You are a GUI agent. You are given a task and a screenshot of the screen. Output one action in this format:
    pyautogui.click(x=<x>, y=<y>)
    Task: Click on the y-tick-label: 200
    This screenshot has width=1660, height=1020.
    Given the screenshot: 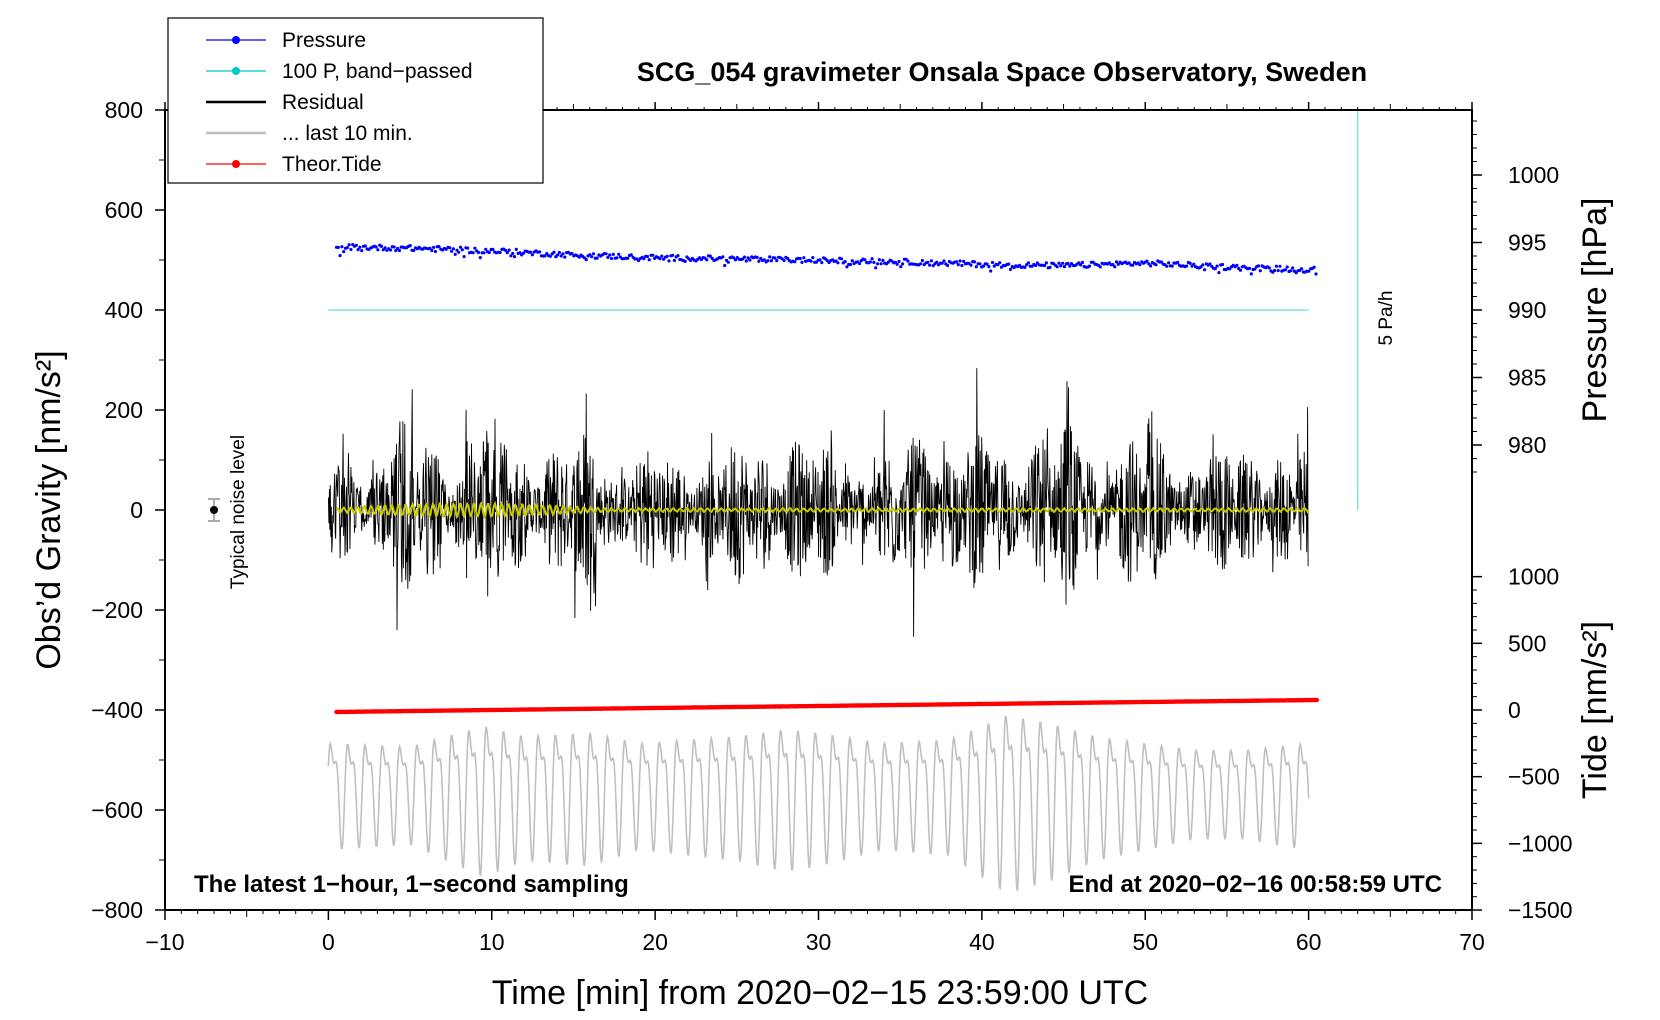 What is the action you would take?
    pyautogui.click(x=124, y=410)
    